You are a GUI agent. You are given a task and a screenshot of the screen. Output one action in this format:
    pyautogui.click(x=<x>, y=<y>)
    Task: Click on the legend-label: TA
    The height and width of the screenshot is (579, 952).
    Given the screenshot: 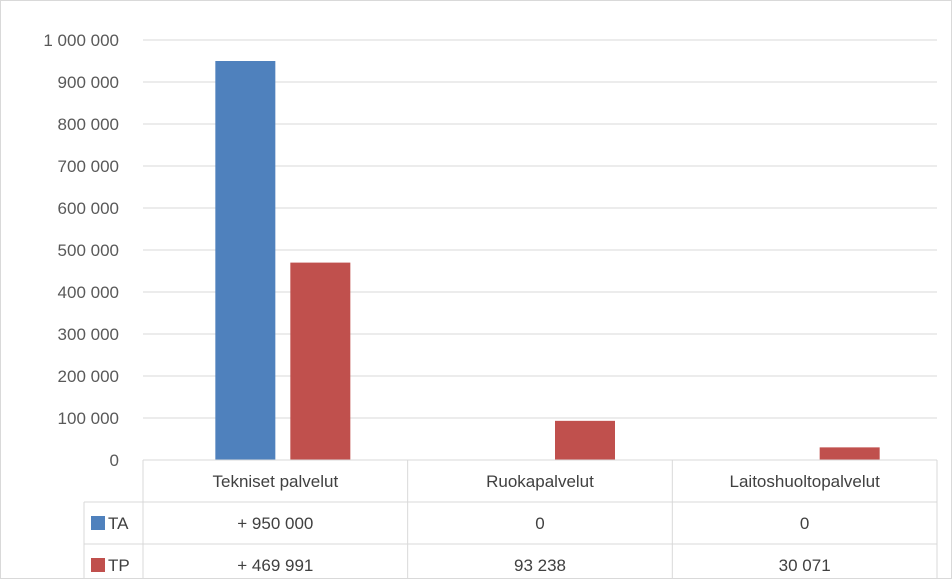 What is the action you would take?
    pyautogui.click(x=118, y=523)
    